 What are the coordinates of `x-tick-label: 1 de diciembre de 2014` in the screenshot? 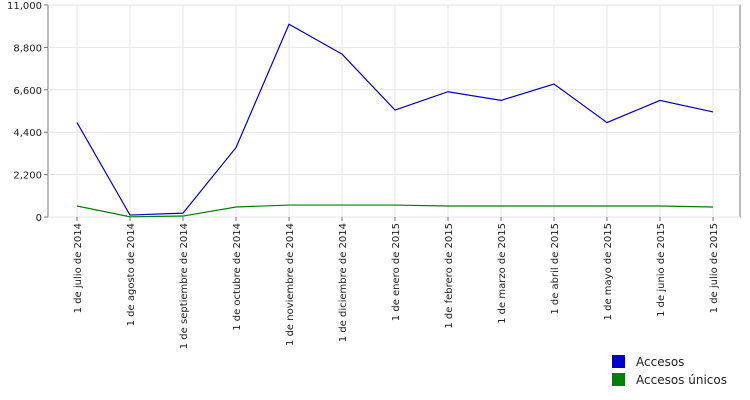 It's located at (343, 282).